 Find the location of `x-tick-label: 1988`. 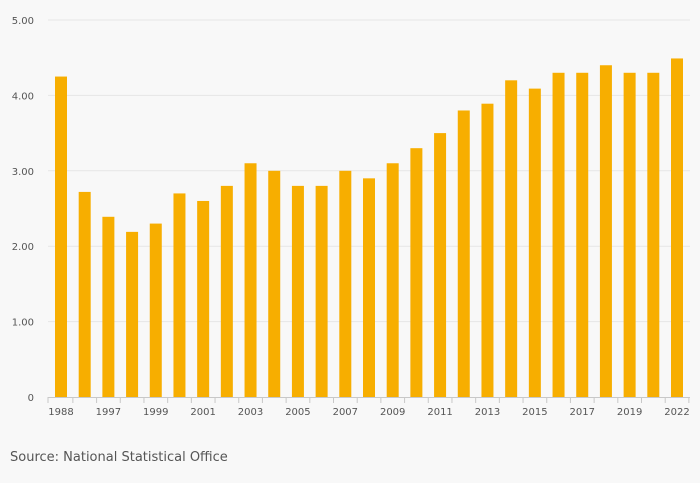

x-tick-label: 1988 is located at coordinates (60, 412).